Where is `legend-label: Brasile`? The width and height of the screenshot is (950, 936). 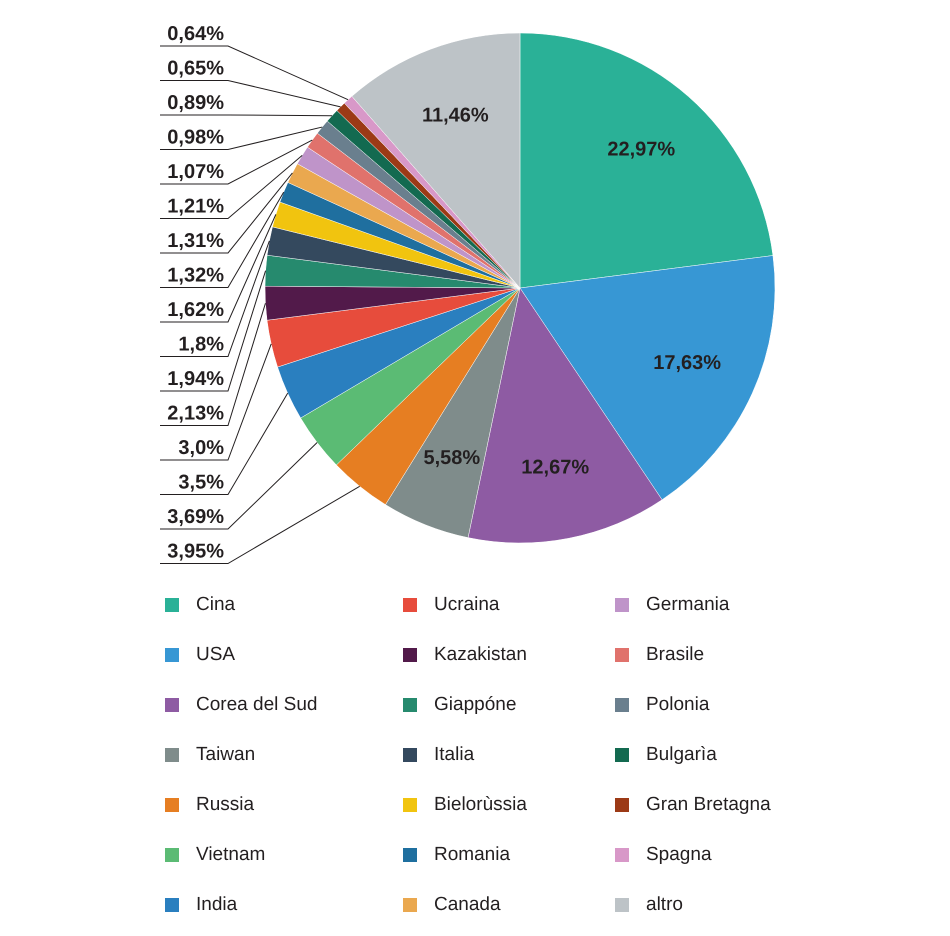 legend-label: Brasile is located at coordinates (675, 655).